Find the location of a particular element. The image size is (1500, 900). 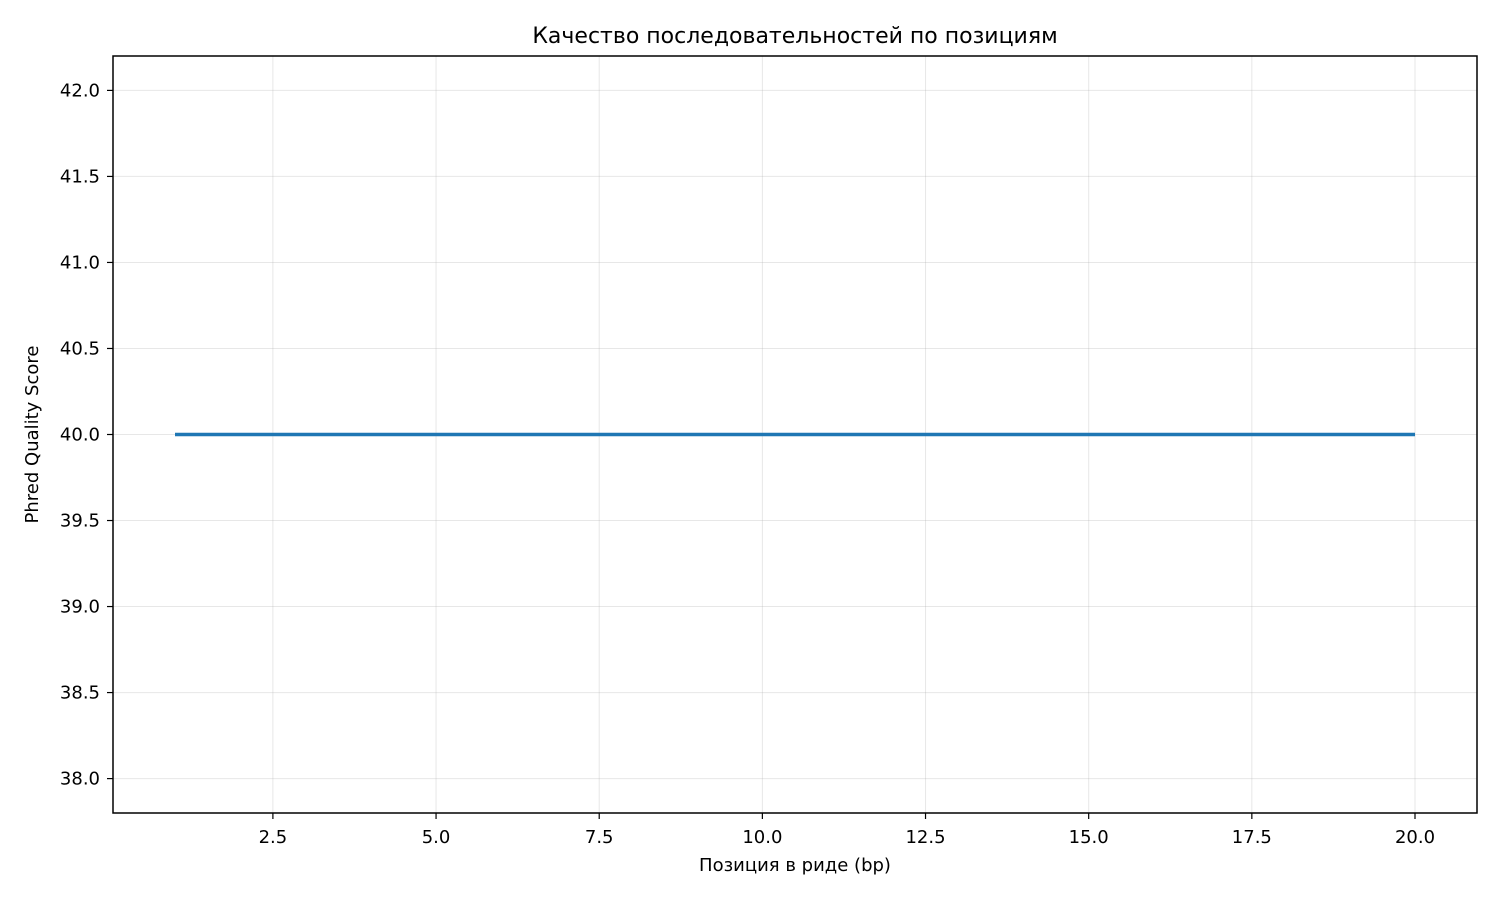

y-tick-label: 39.0 is located at coordinates (80, 607).